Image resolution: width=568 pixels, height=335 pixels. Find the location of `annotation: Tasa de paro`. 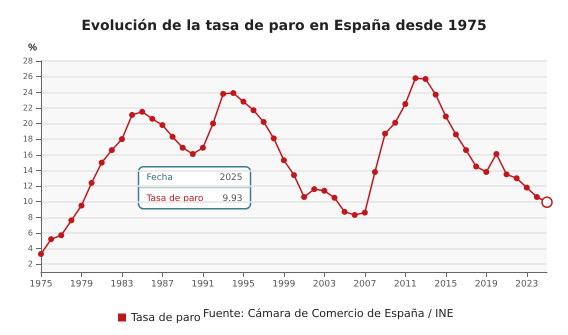

annotation: Tasa de paro is located at coordinates (175, 199).